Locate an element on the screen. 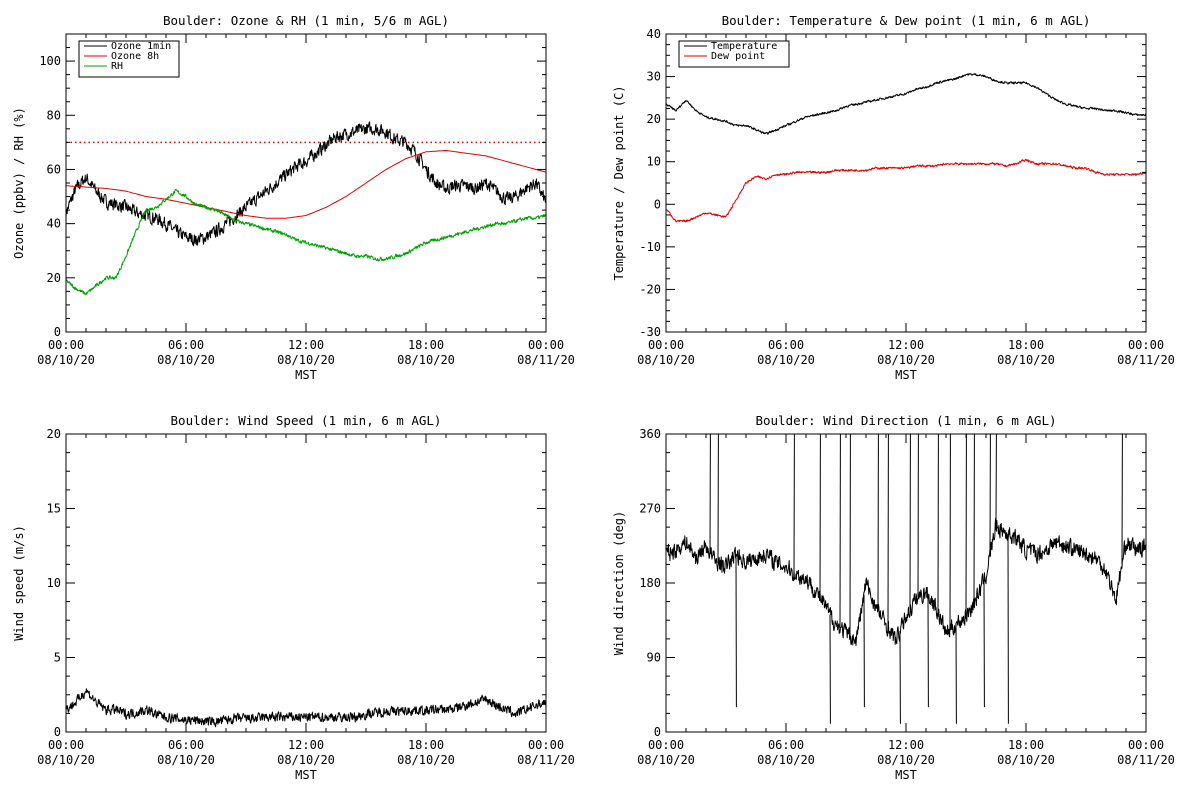 The image size is (1200, 800). legend-label: Temperature is located at coordinates (744, 46).